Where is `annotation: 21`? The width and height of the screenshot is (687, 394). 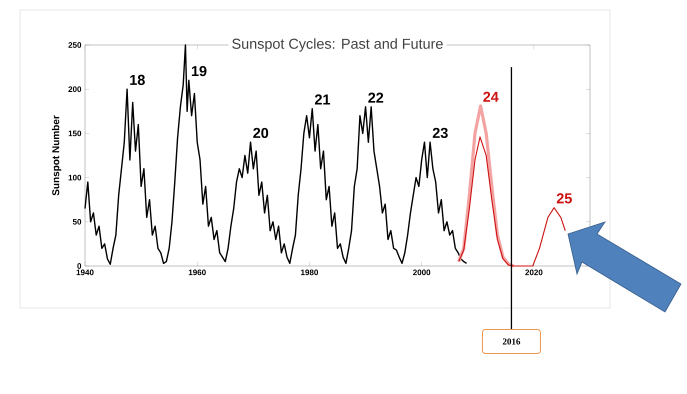
annotation: 21 is located at coordinates (322, 99).